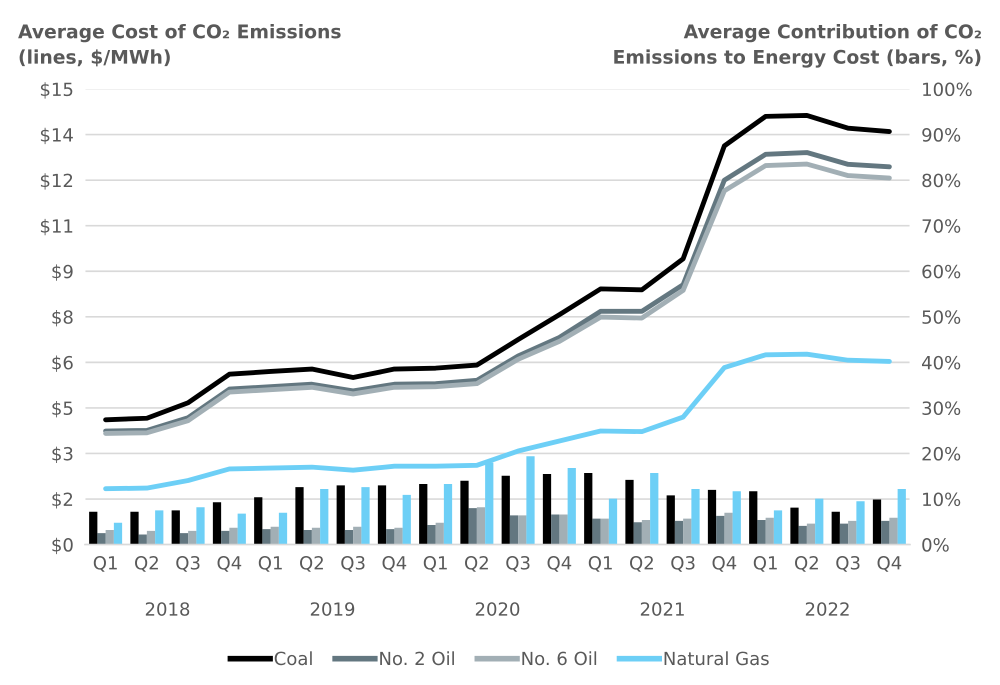 The width and height of the screenshot is (1000, 685). Describe the element at coordinates (947, 89) in the screenshot. I see `y2-tick-label: 100%` at that location.